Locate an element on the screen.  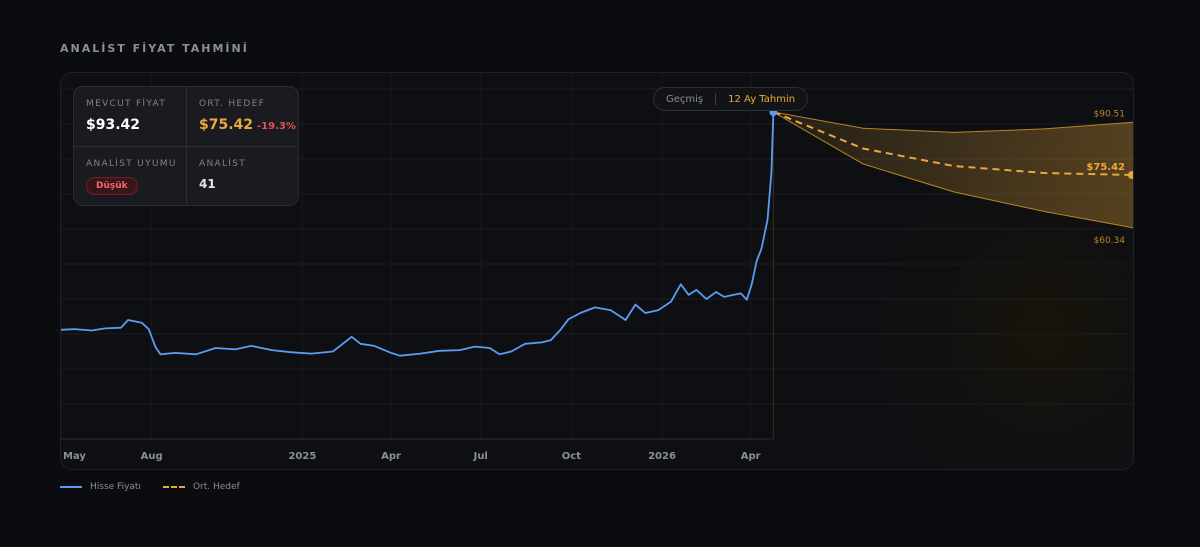
forecast-low-label: $60.34 is located at coordinates (1110, 241).